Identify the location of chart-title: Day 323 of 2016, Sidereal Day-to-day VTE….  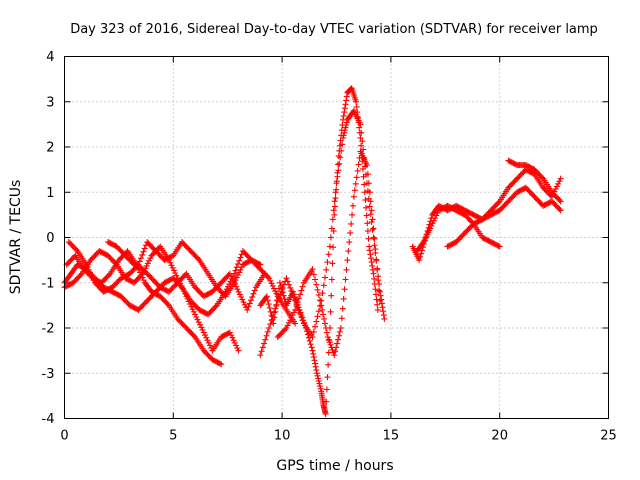
(334, 29).